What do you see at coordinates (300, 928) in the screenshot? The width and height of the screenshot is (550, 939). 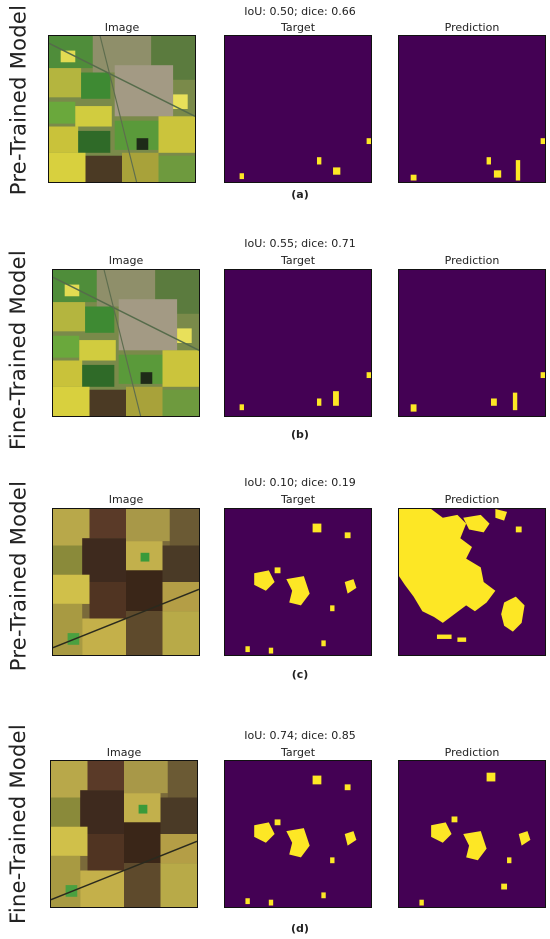 I see `caption: (d)` at bounding box center [300, 928].